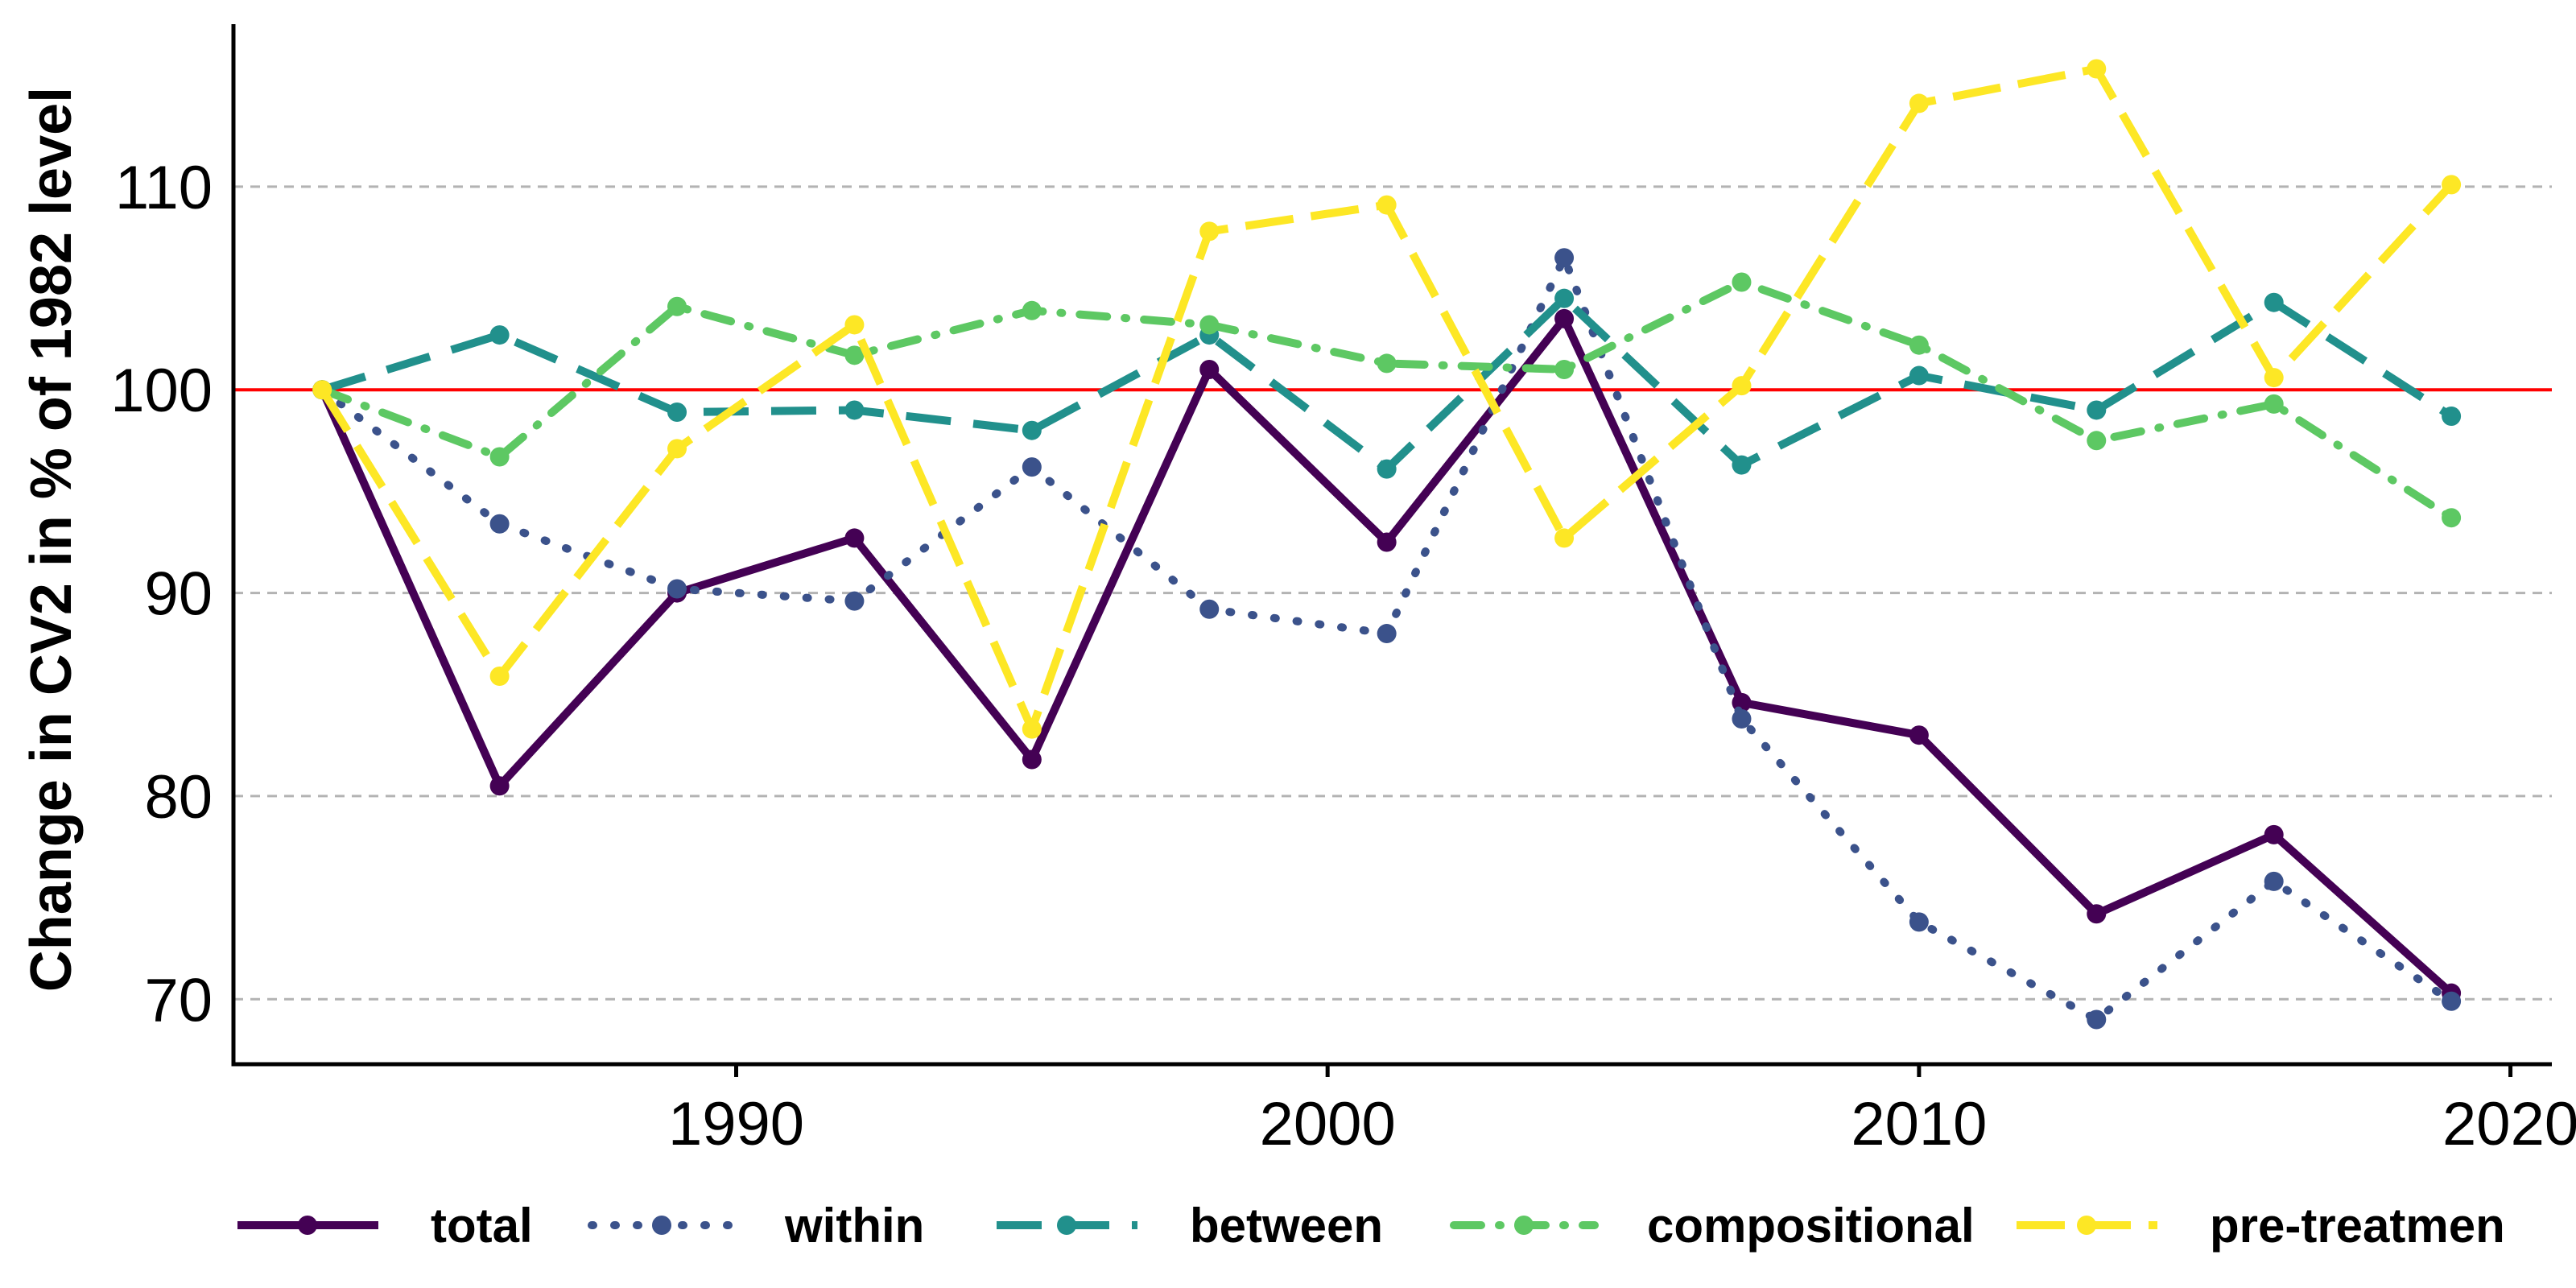  Describe the element at coordinates (499, 335) in the screenshot. I see `data-point-between-1986` at that location.